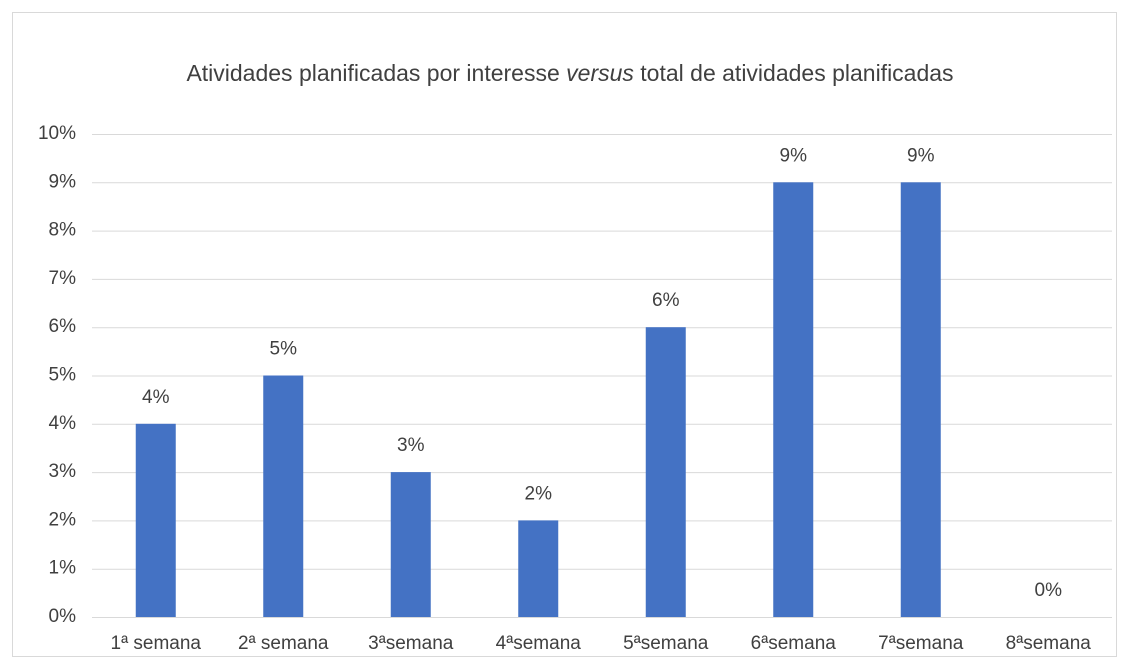 The width and height of the screenshot is (1129, 669). What do you see at coordinates (666, 300) in the screenshot?
I see `data-label: 6%` at bounding box center [666, 300].